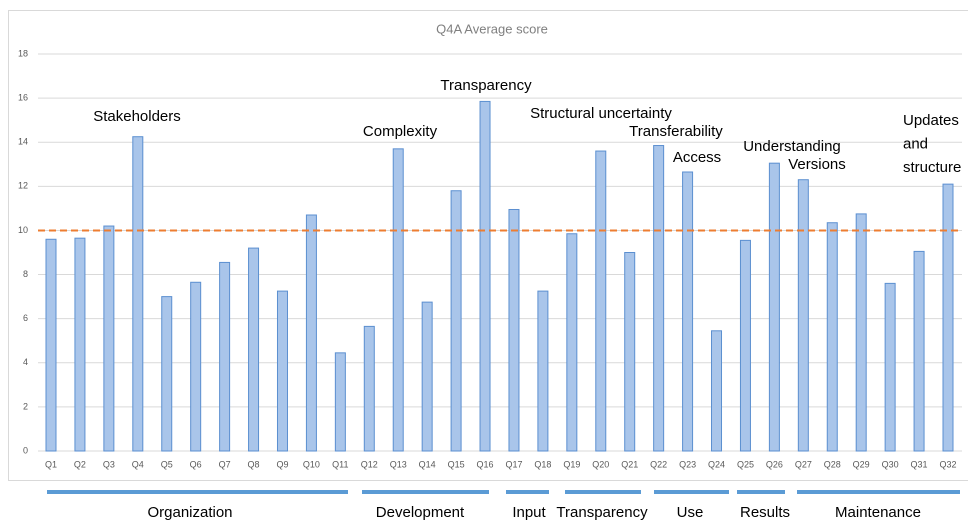 The image size is (968, 522). I want to click on x-tick-label: Q11, so click(340, 464).